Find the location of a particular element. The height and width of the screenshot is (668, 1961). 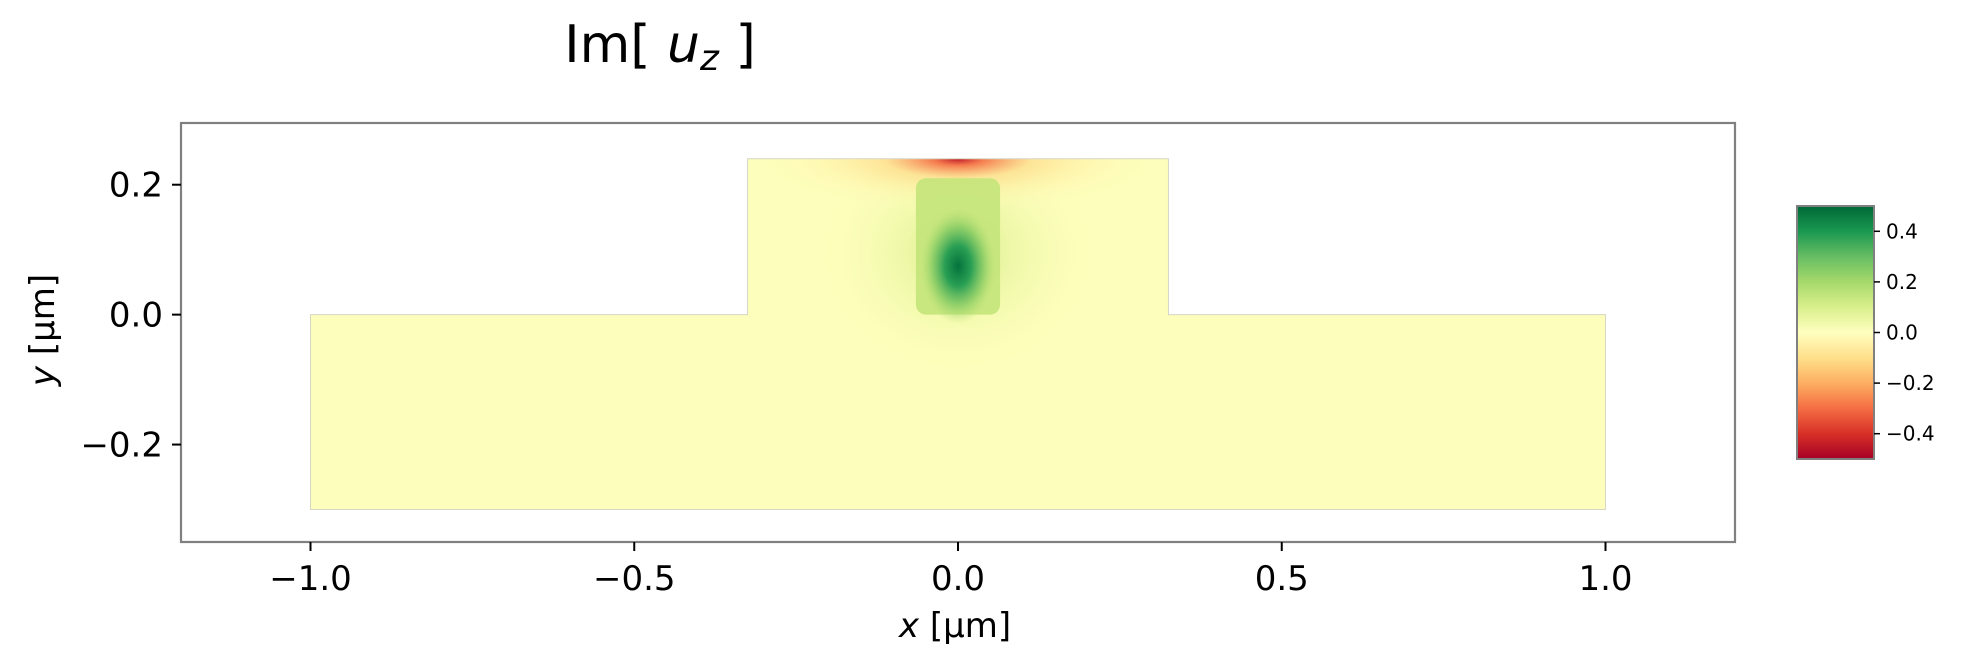

title-subscript: z is located at coordinates (709, 58).